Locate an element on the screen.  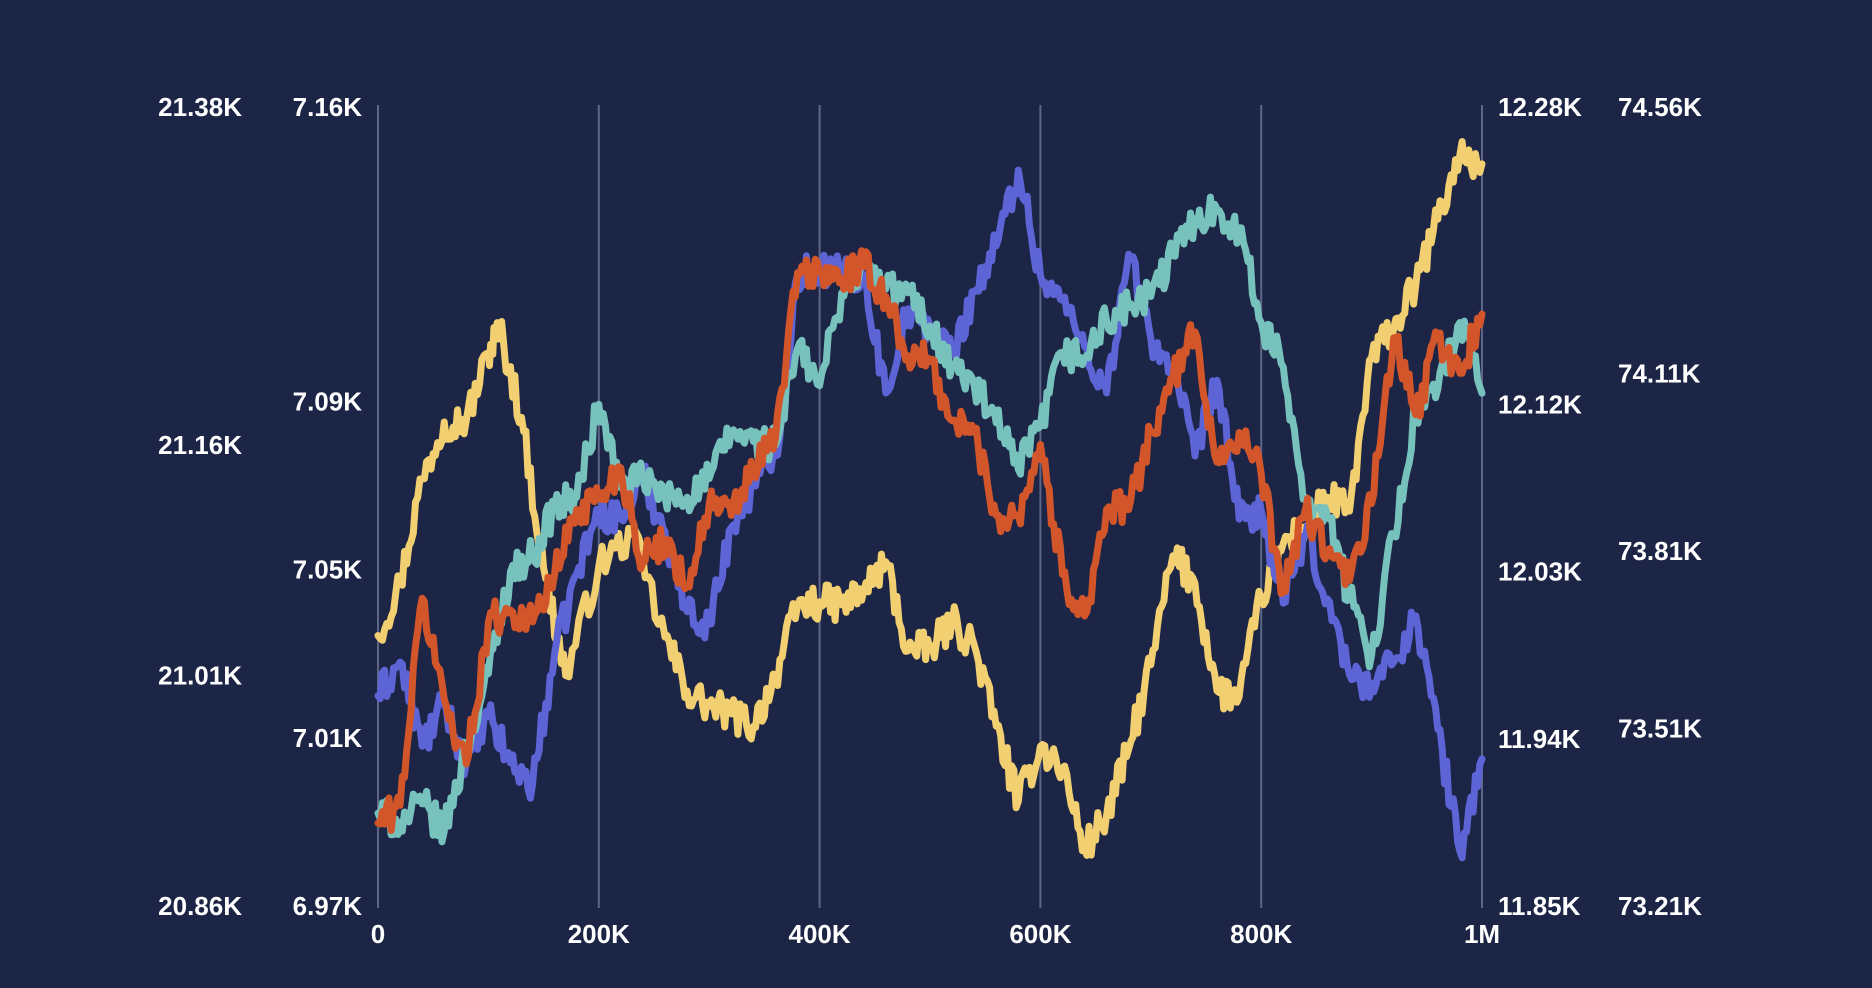
y-tick-label-right-outer: 74.56K is located at coordinates (1660, 107).